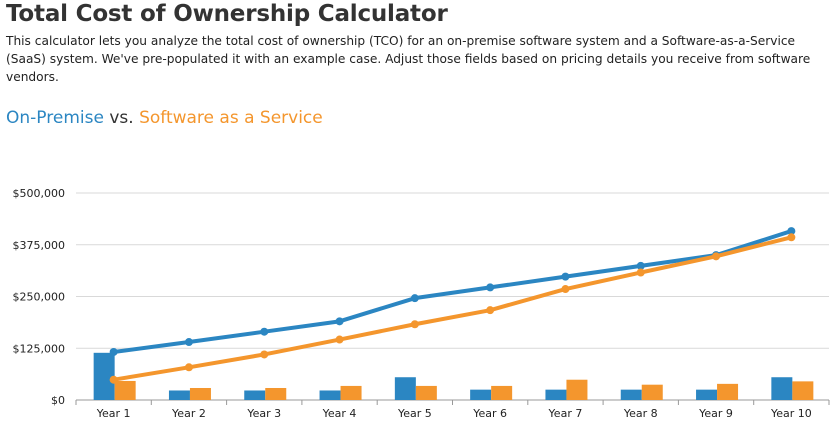 The image size is (831, 429). Describe the element at coordinates (339, 413) in the screenshot. I see `x-tick-label: Year 4` at that location.